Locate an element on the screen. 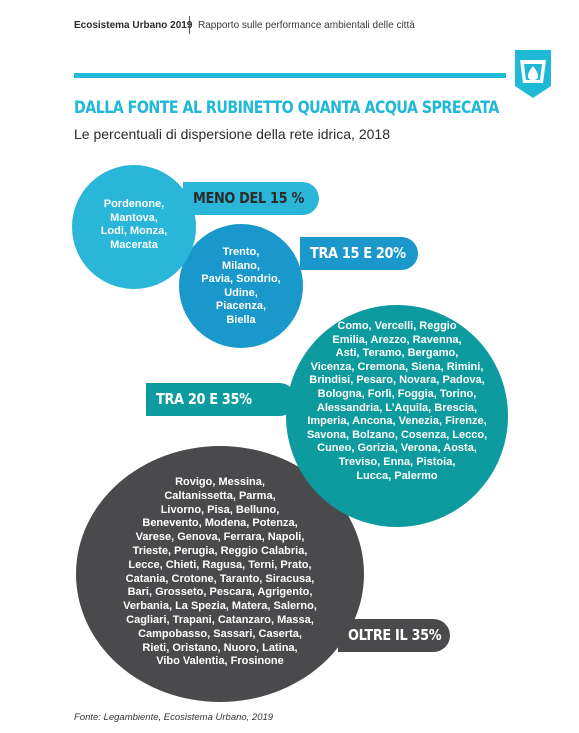 This screenshot has width=579, height=733. water-drop-tap-icon is located at coordinates (533, 74).